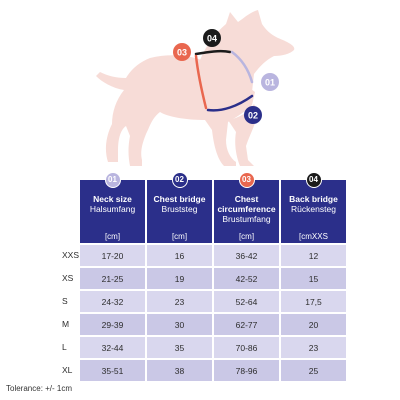  Describe the element at coordinates (112, 180) in the screenshot. I see `column-badge: 01` at that location.